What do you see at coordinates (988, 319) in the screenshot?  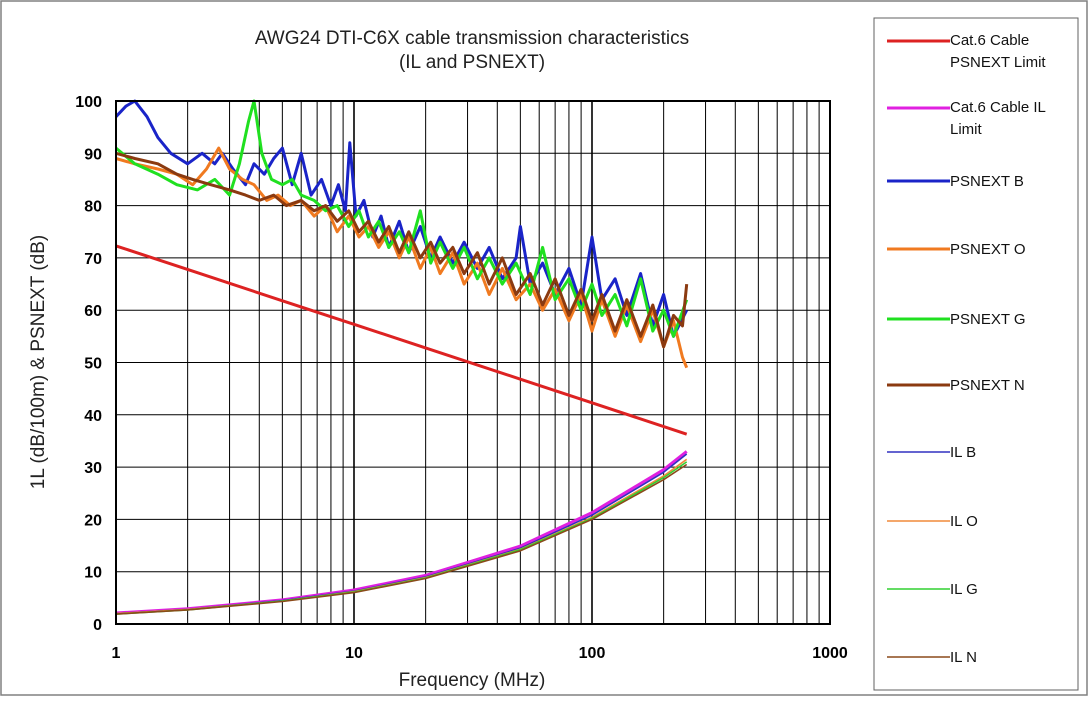 I see `legend-label: PSNEXT G` at bounding box center [988, 319].